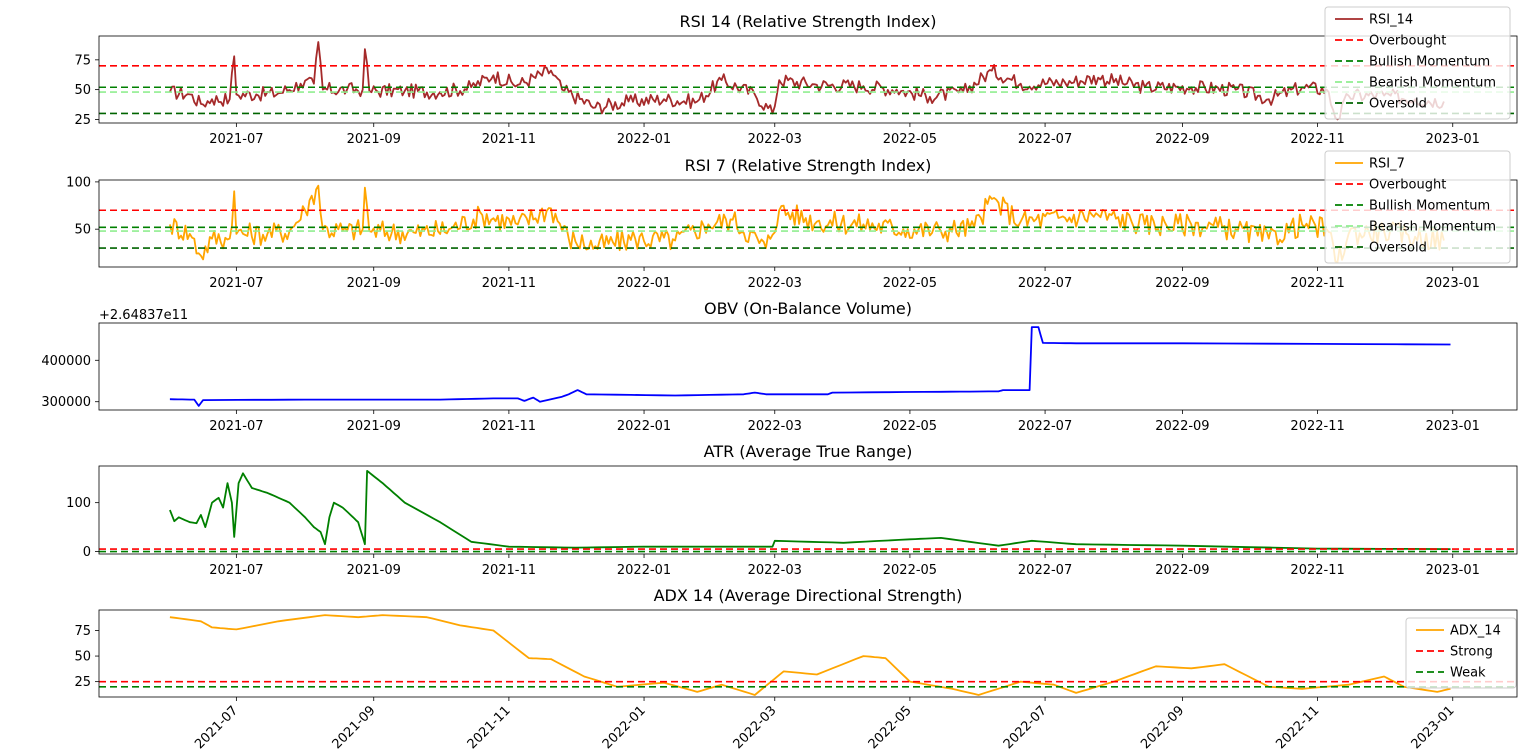  I want to click on legend-label: RSI_14, so click(1391, 20).